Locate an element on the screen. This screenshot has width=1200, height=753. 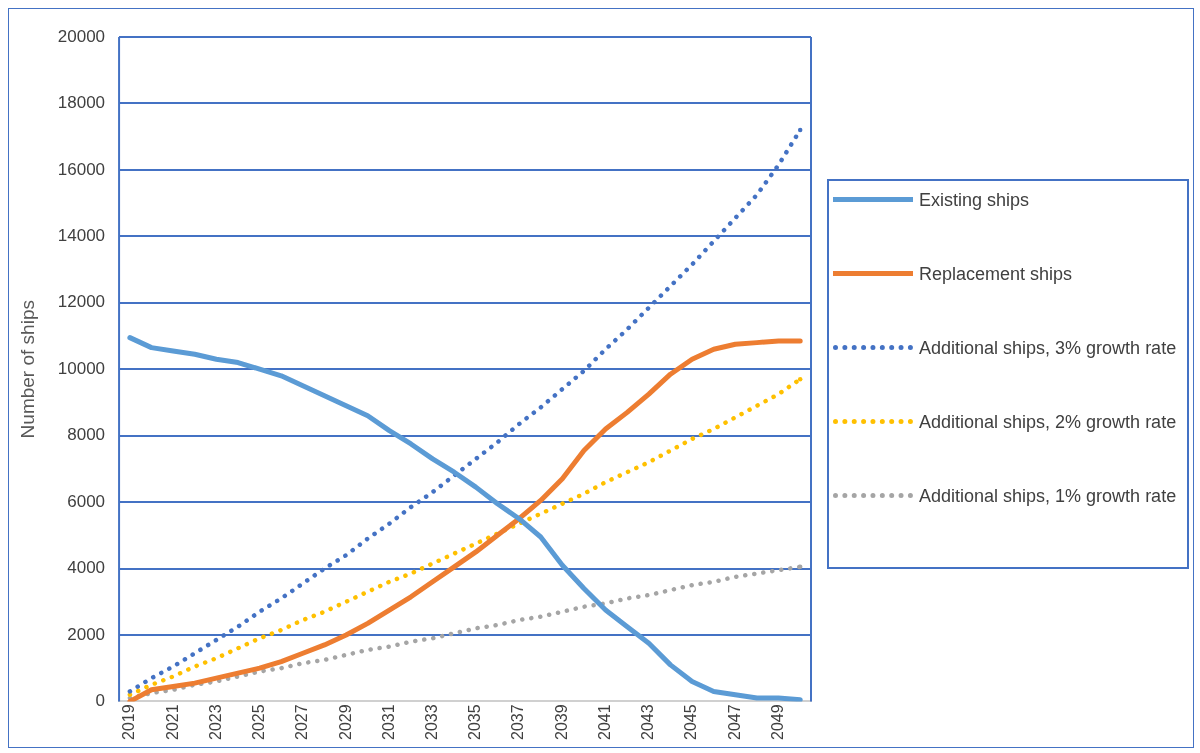
y-axis-title: Number of ships is located at coordinates (27, 369).